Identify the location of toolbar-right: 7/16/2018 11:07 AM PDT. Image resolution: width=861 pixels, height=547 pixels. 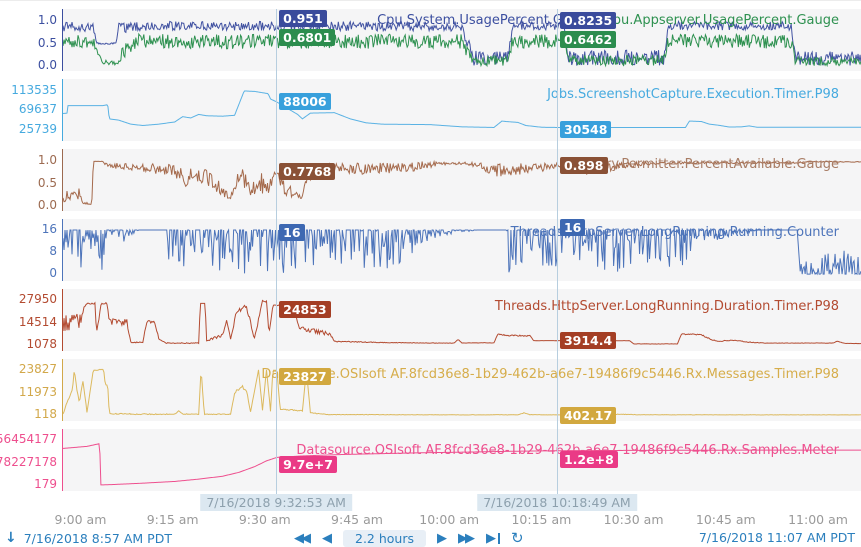
(777, 537).